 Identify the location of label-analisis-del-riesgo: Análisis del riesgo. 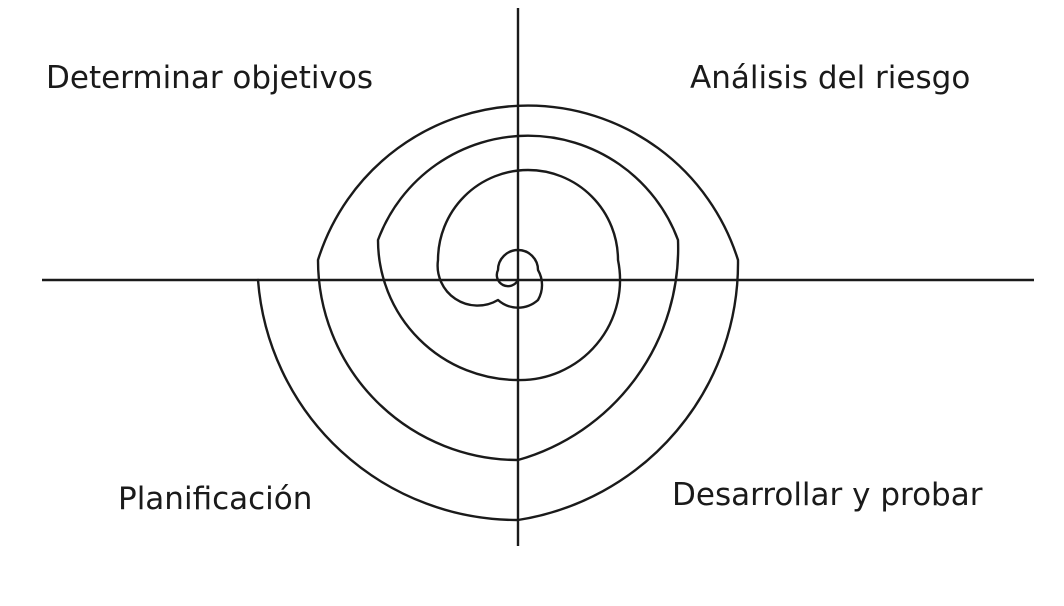
(830, 78).